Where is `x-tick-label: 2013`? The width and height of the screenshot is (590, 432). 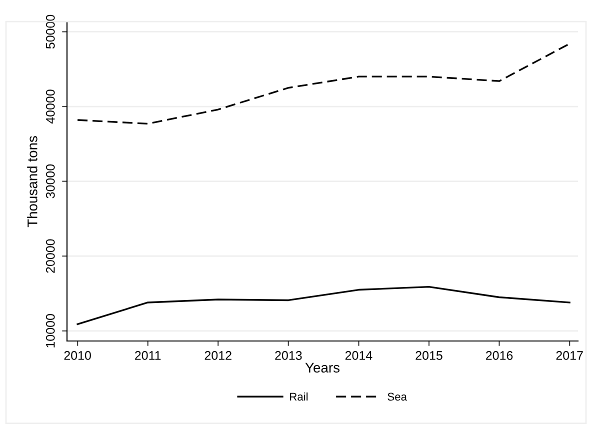
x-tick-label: 2013 is located at coordinates (288, 355).